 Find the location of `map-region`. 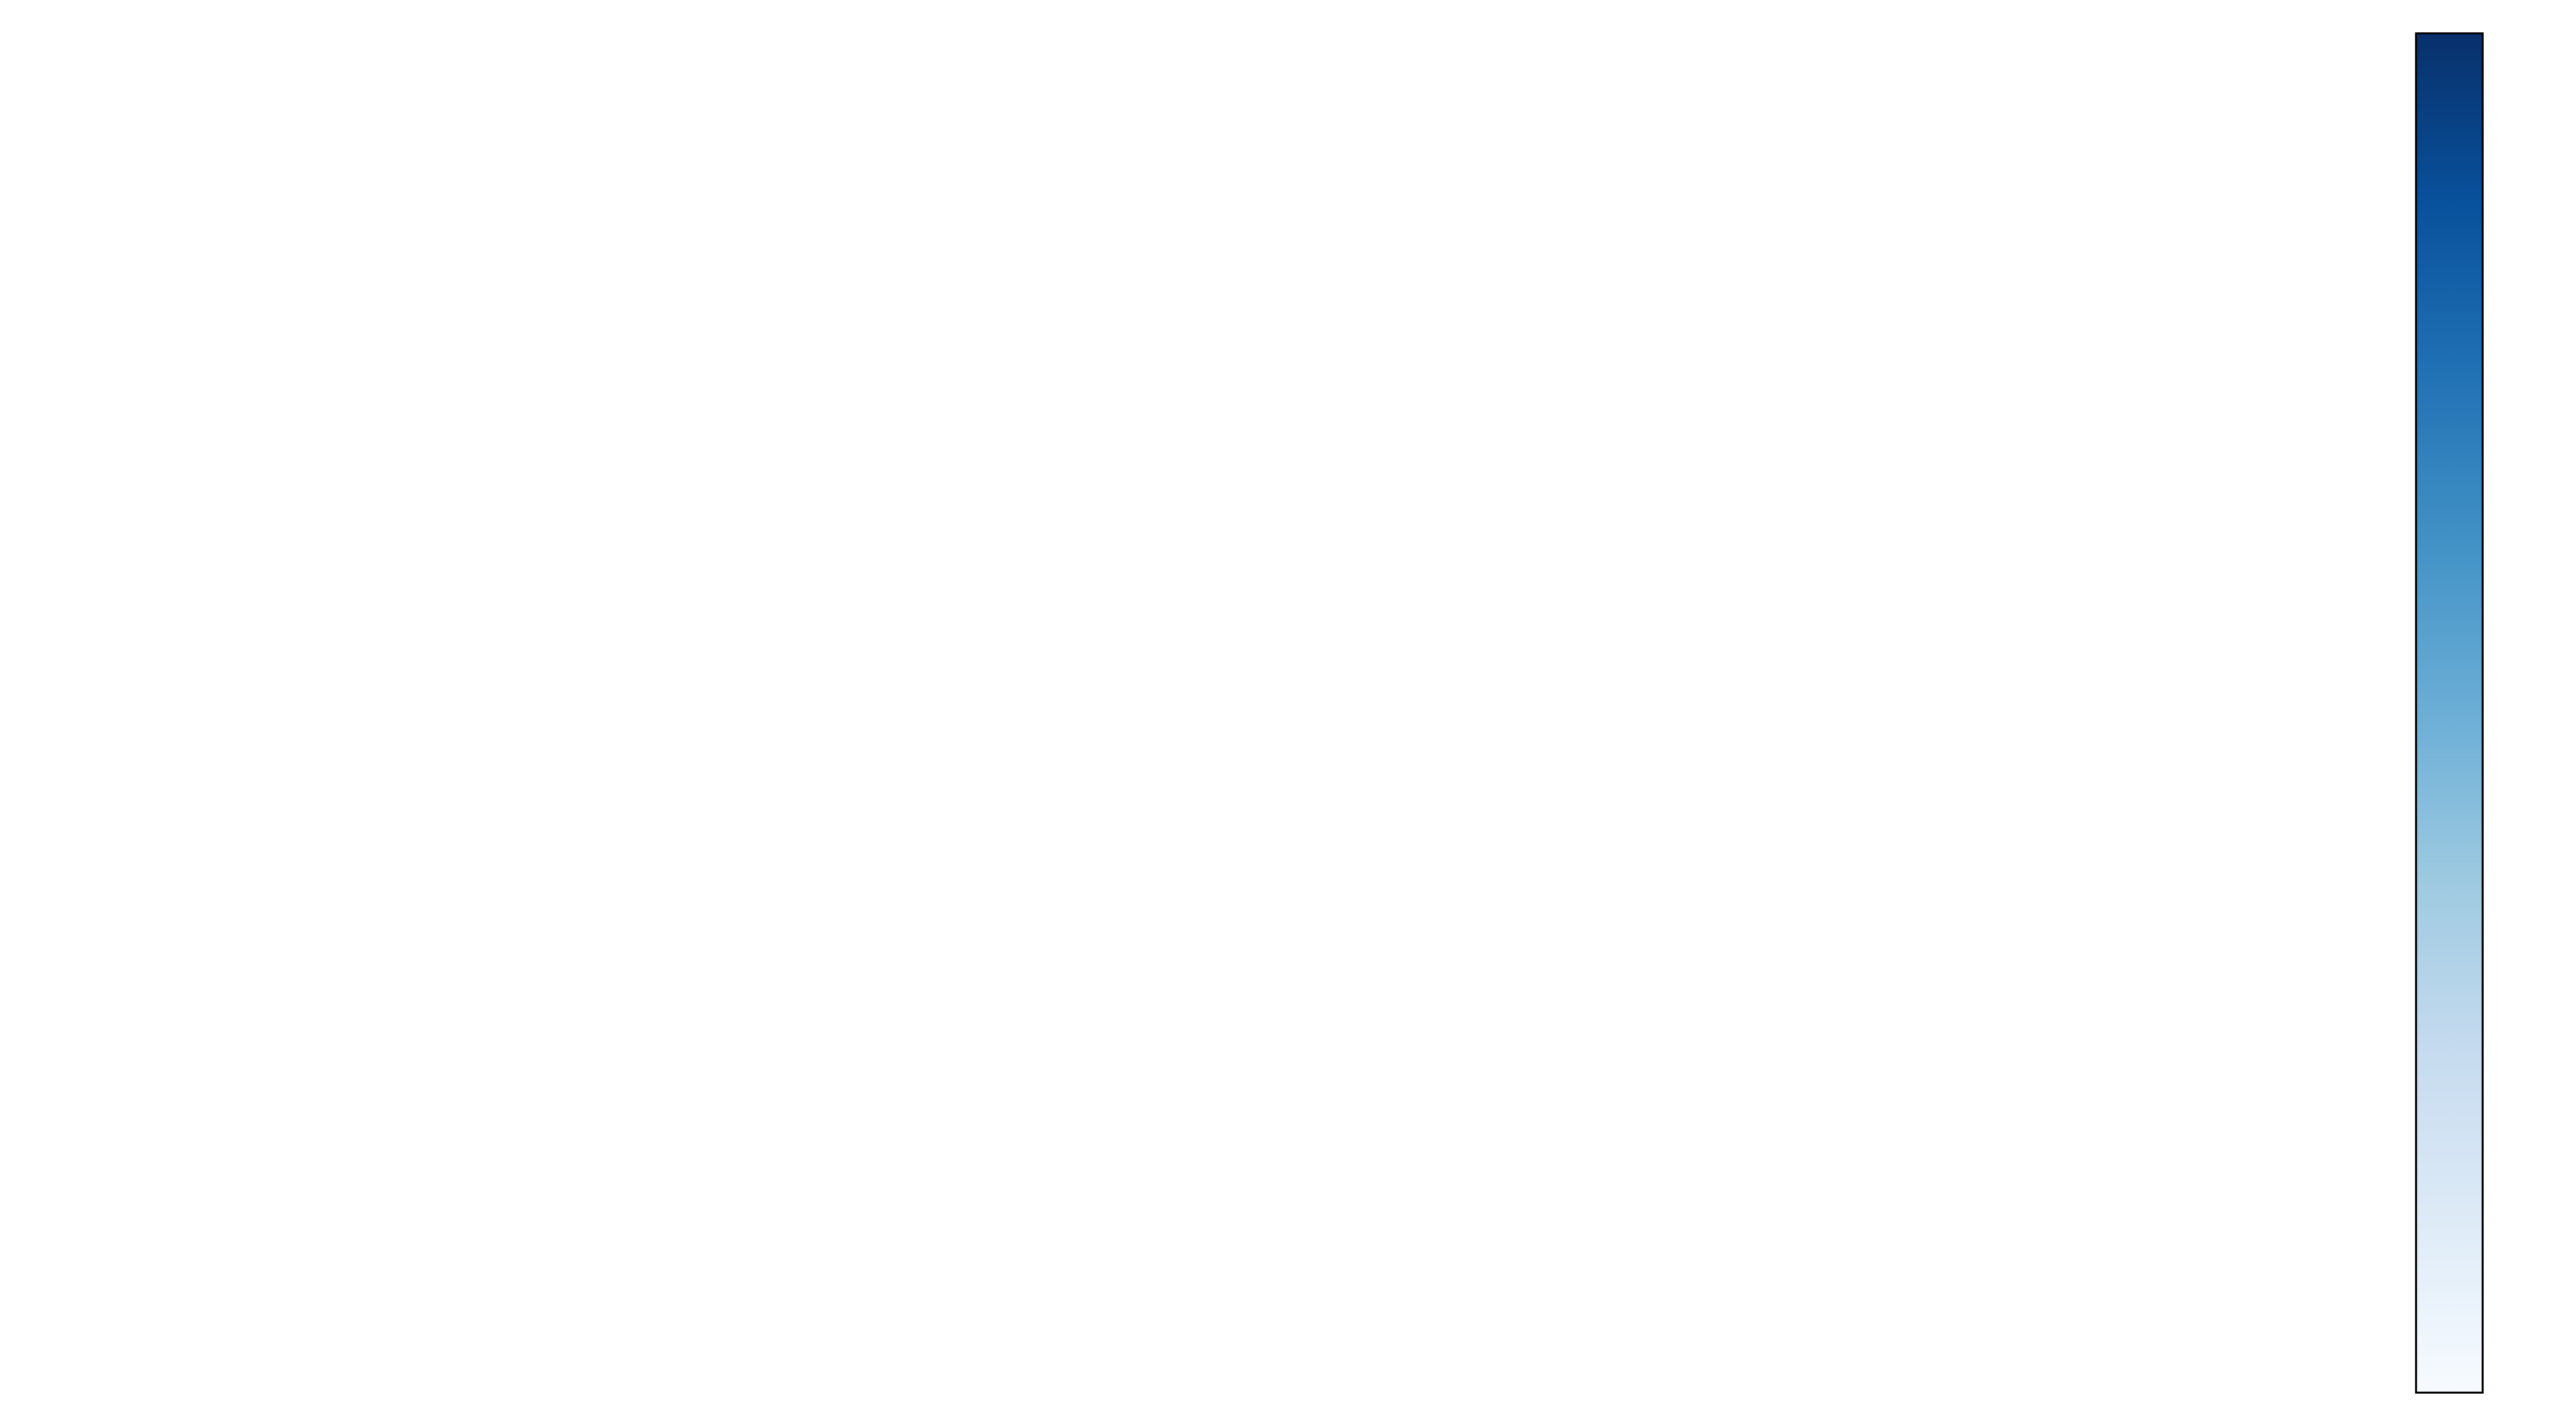

map-region is located at coordinates (507, 1093).